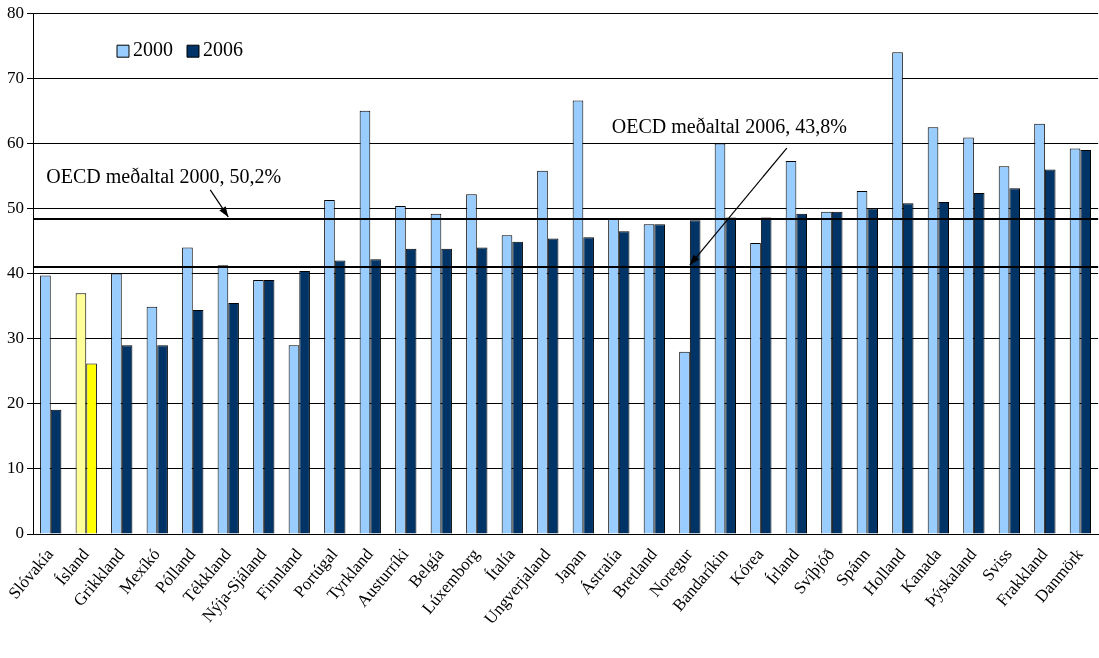 The width and height of the screenshot is (1099, 658). What do you see at coordinates (15, 403) in the screenshot?
I see `y-tick-label: 20` at bounding box center [15, 403].